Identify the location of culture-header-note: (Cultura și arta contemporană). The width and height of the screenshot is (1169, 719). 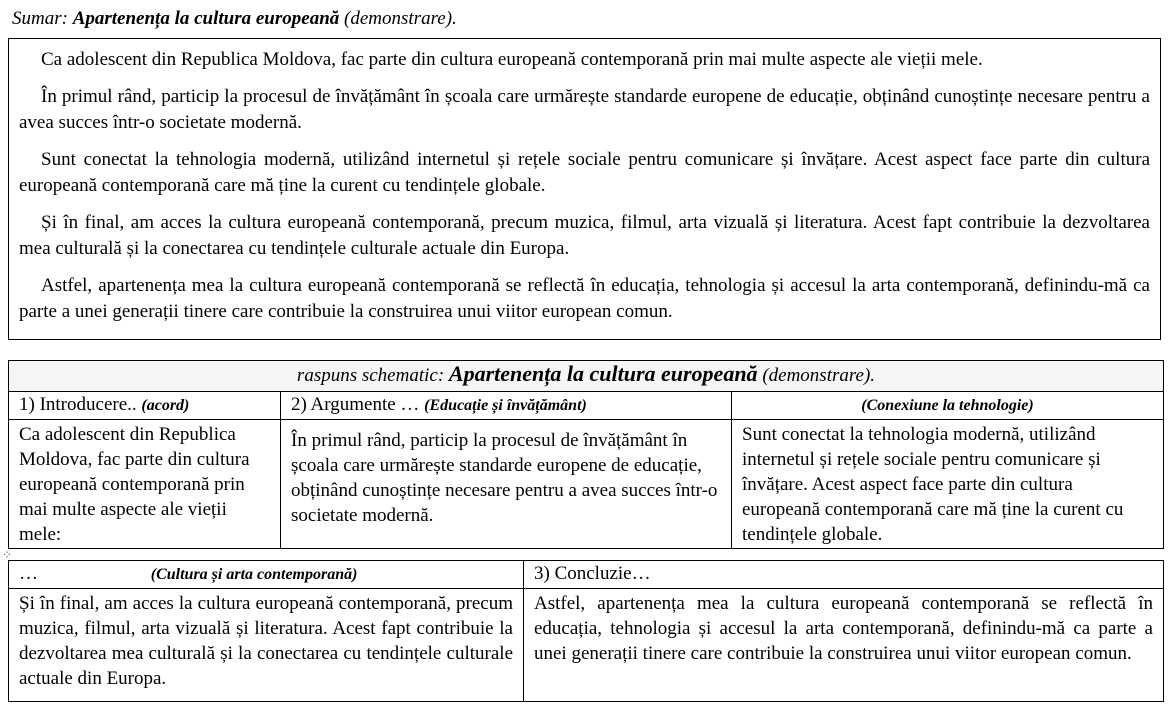
(254, 574).